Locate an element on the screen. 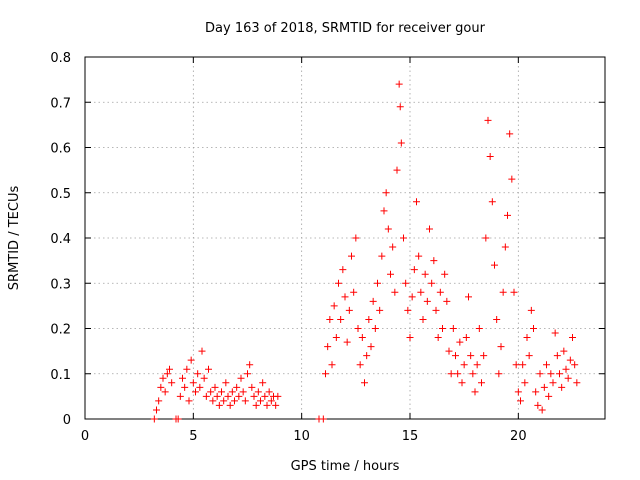 The image size is (640, 480). y-tick-label: 0.4 is located at coordinates (60, 239).